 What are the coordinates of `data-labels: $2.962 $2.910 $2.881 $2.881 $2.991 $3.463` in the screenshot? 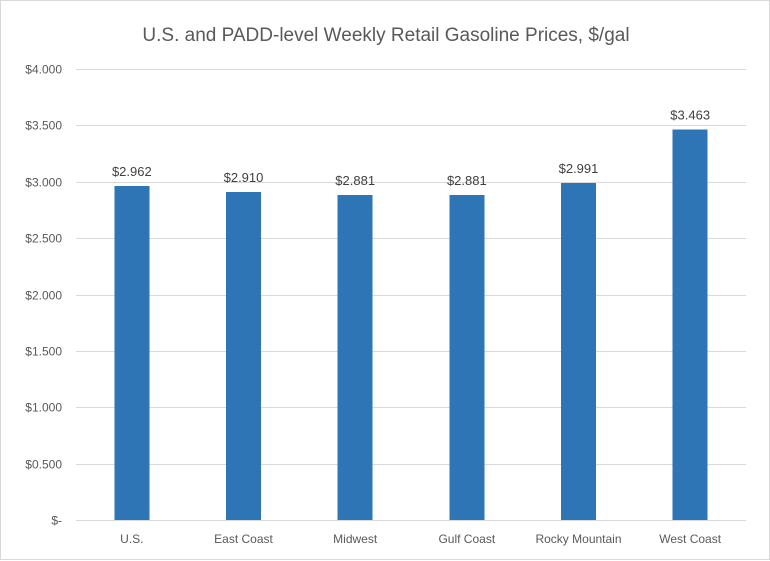 It's located at (411, 148).